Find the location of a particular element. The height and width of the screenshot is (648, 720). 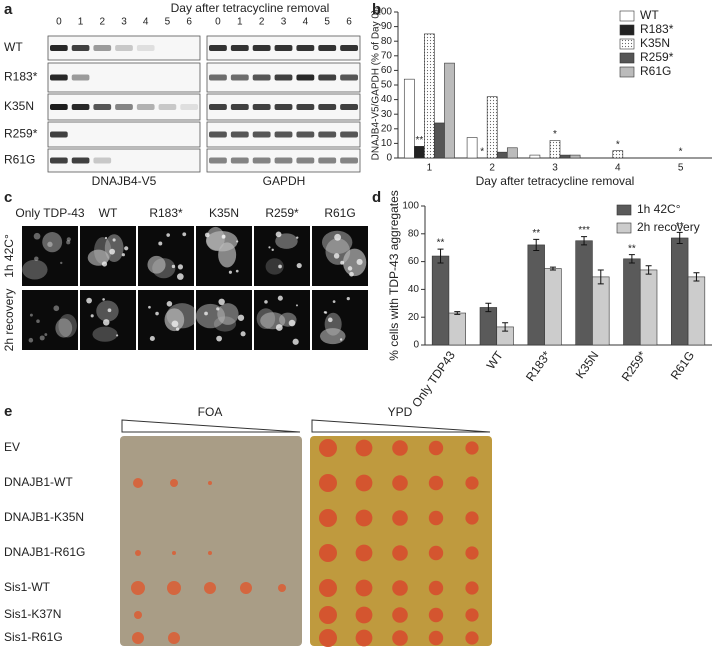

column-label: Only TDP-43 is located at coordinates (49, 213).